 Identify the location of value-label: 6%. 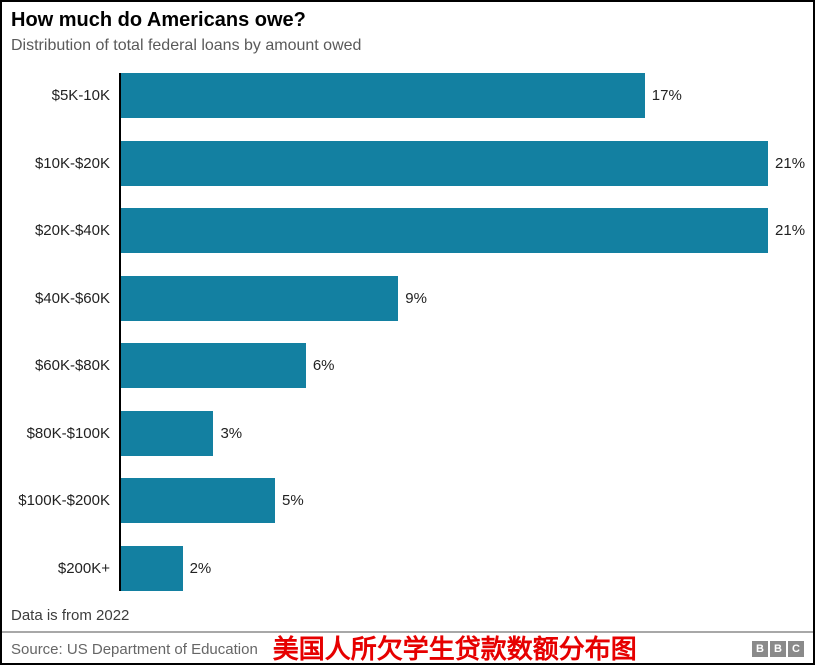
(323, 365).